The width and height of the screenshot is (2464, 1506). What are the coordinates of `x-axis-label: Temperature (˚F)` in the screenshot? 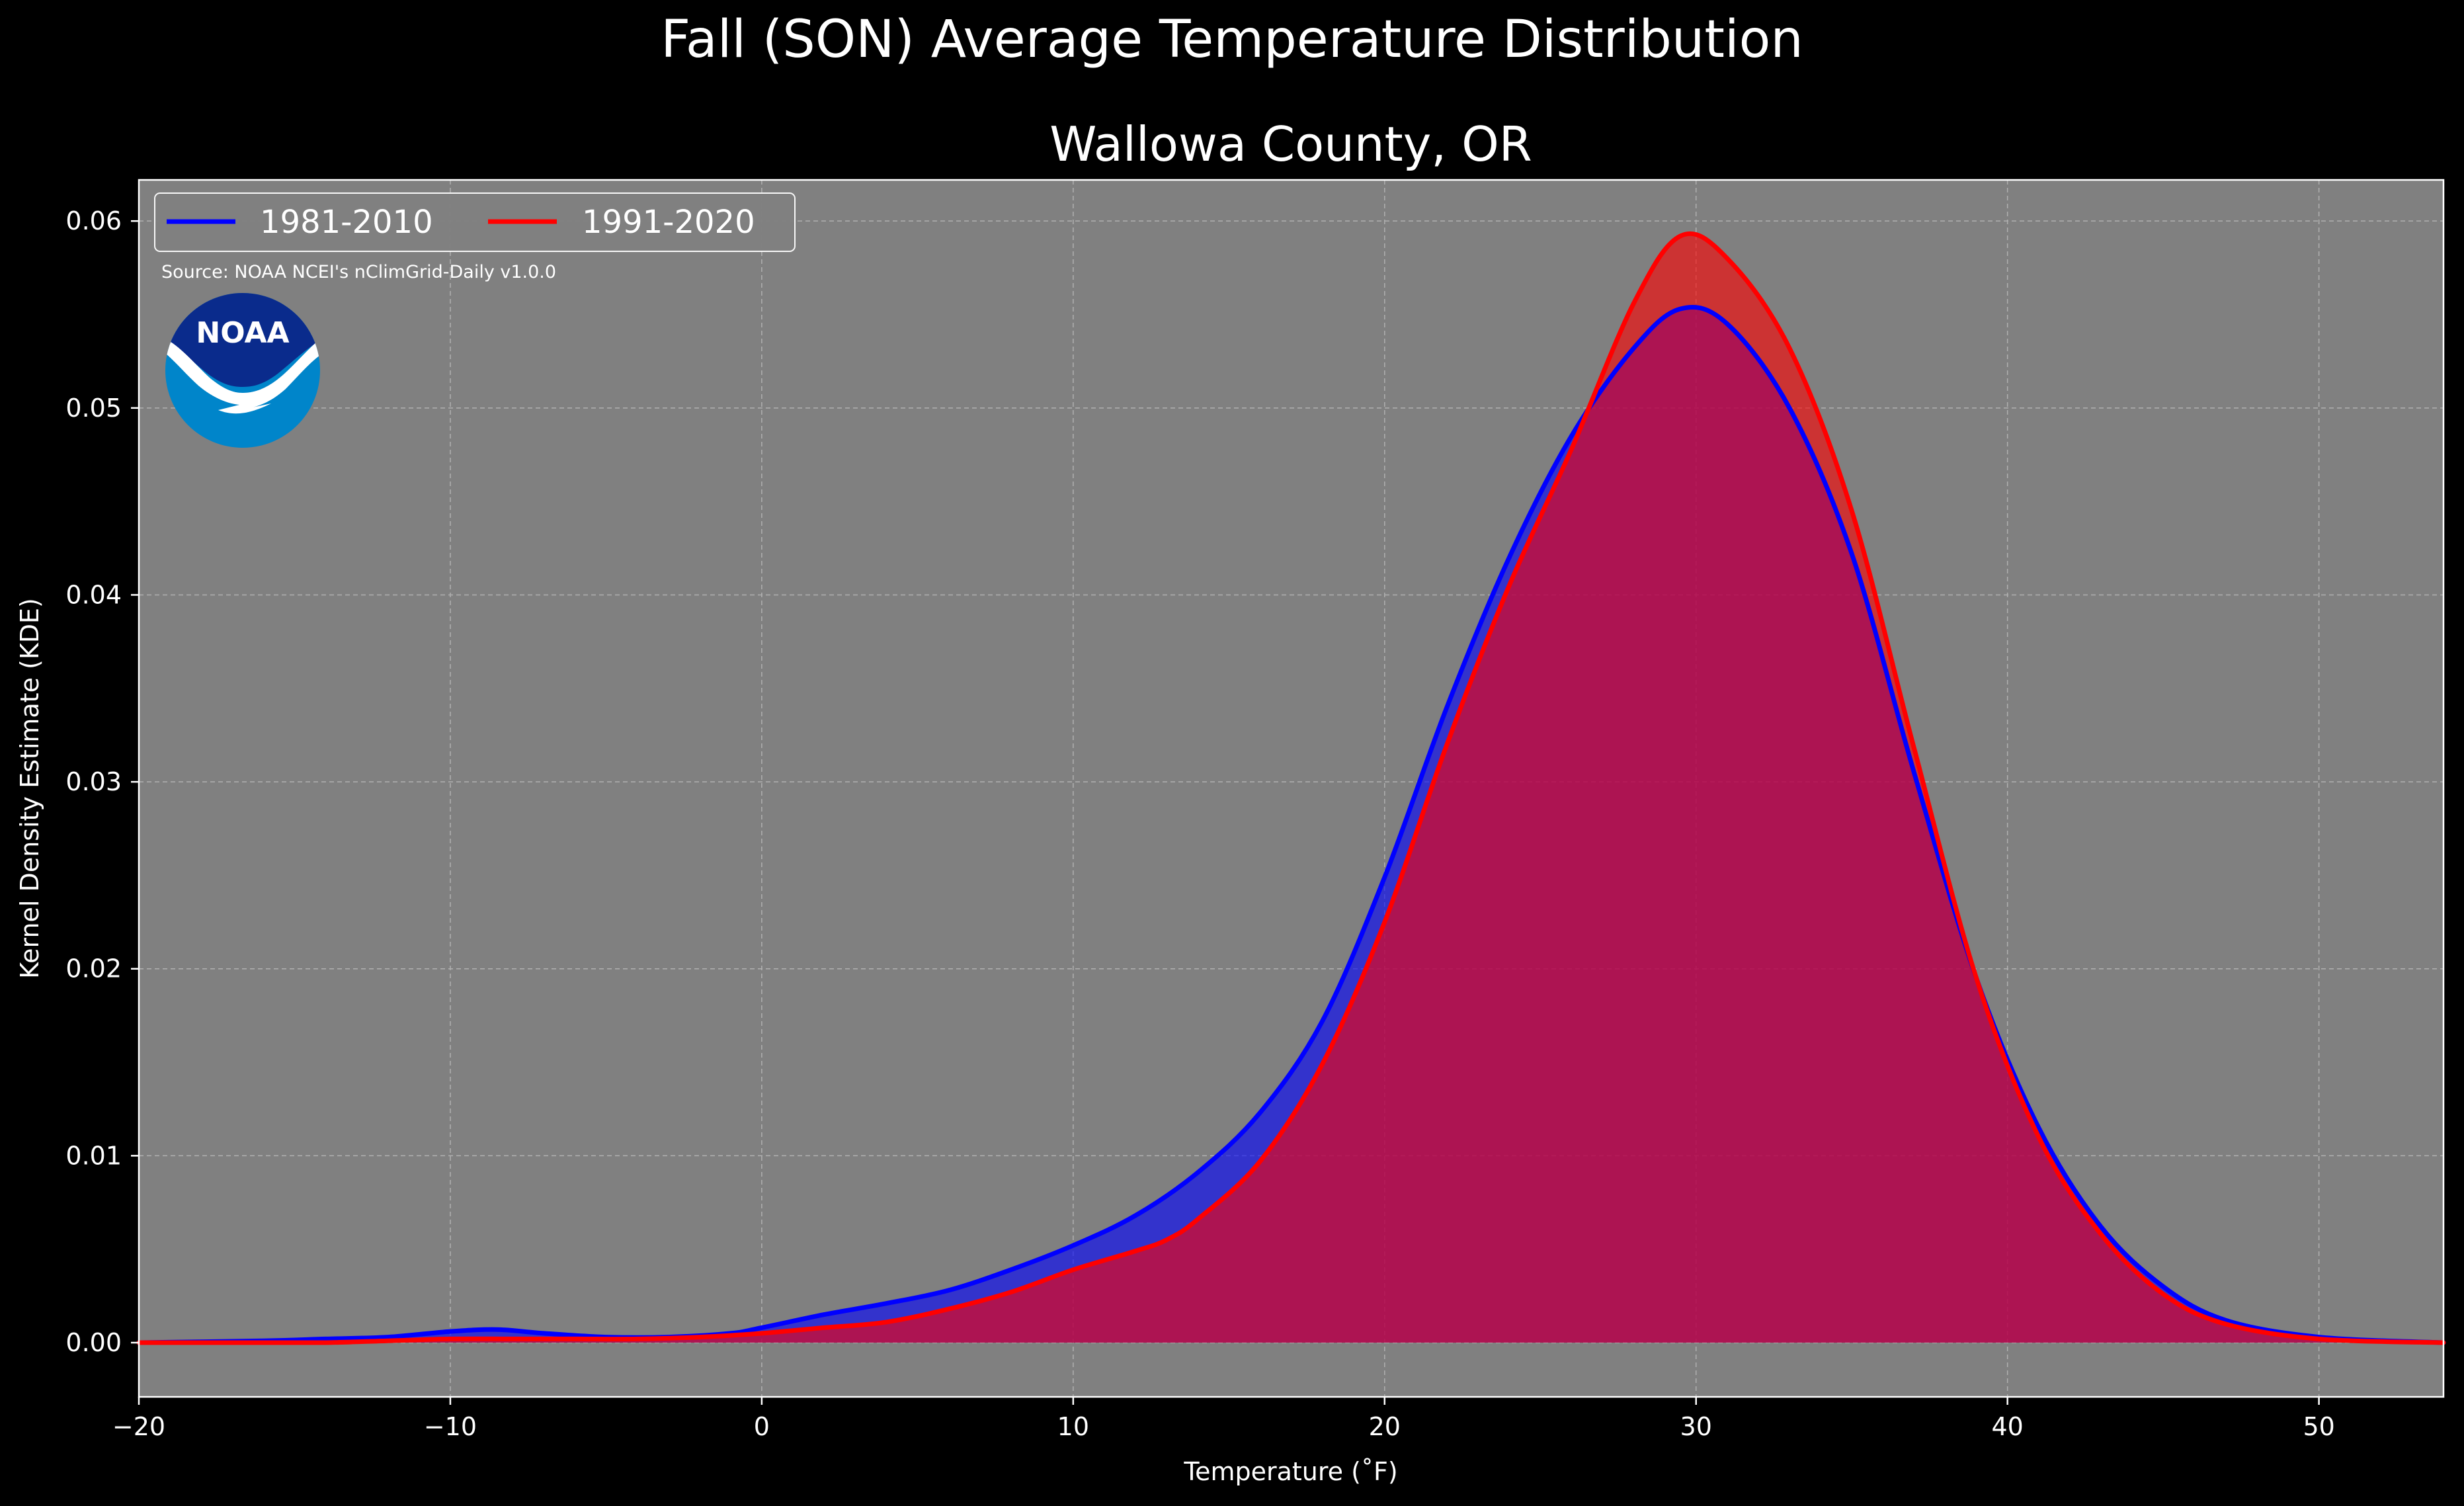 It's located at (1290, 1472).